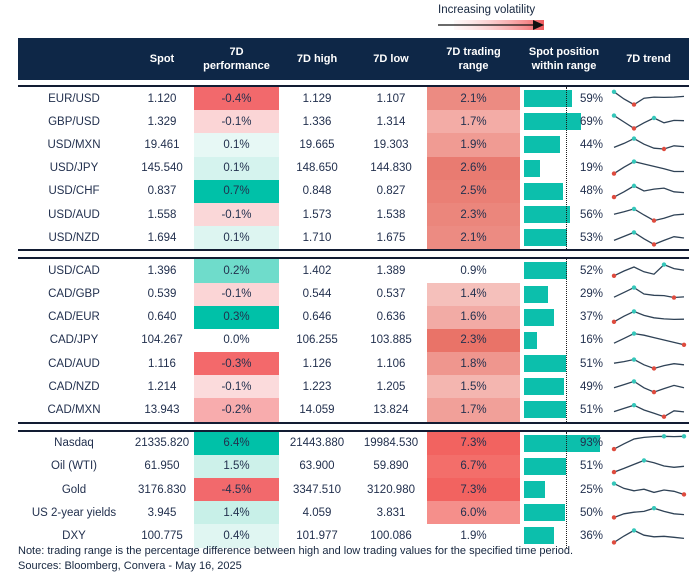  Describe the element at coordinates (391, 410) in the screenshot. I see `low-value: 13.824` at that location.